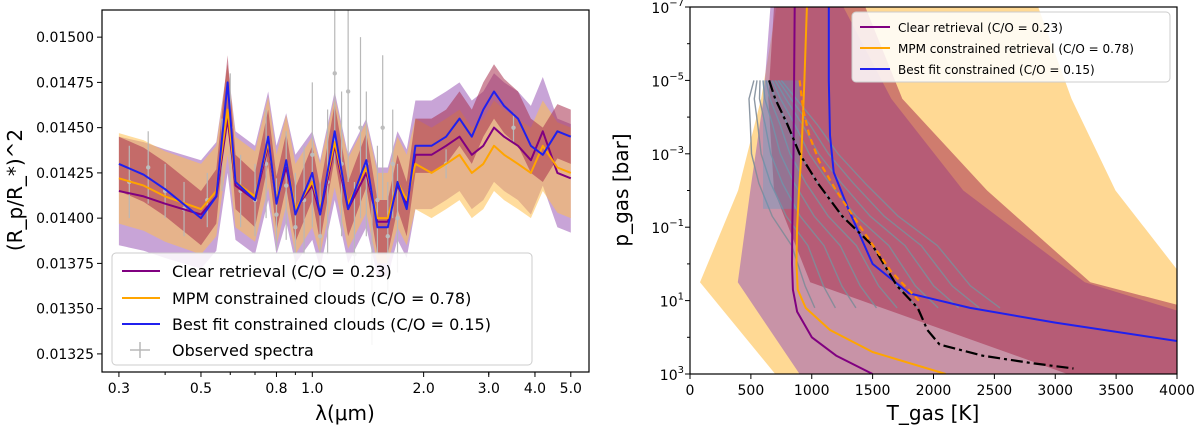 Image resolution: width=1200 pixels, height=430 pixels. Describe the element at coordinates (65, 83) in the screenshot. I see `left-y-tick-label: 0.01475` at that location.